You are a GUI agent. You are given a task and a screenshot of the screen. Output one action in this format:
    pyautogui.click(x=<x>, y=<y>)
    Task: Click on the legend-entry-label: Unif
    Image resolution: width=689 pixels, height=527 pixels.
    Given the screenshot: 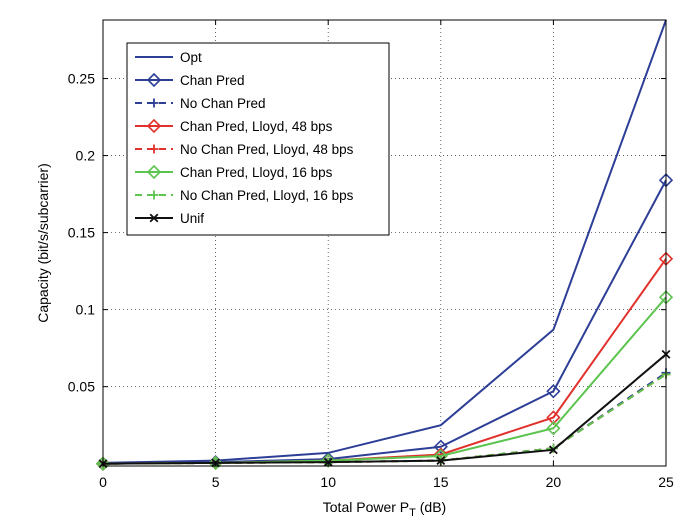 What is the action you would take?
    pyautogui.click(x=192, y=218)
    